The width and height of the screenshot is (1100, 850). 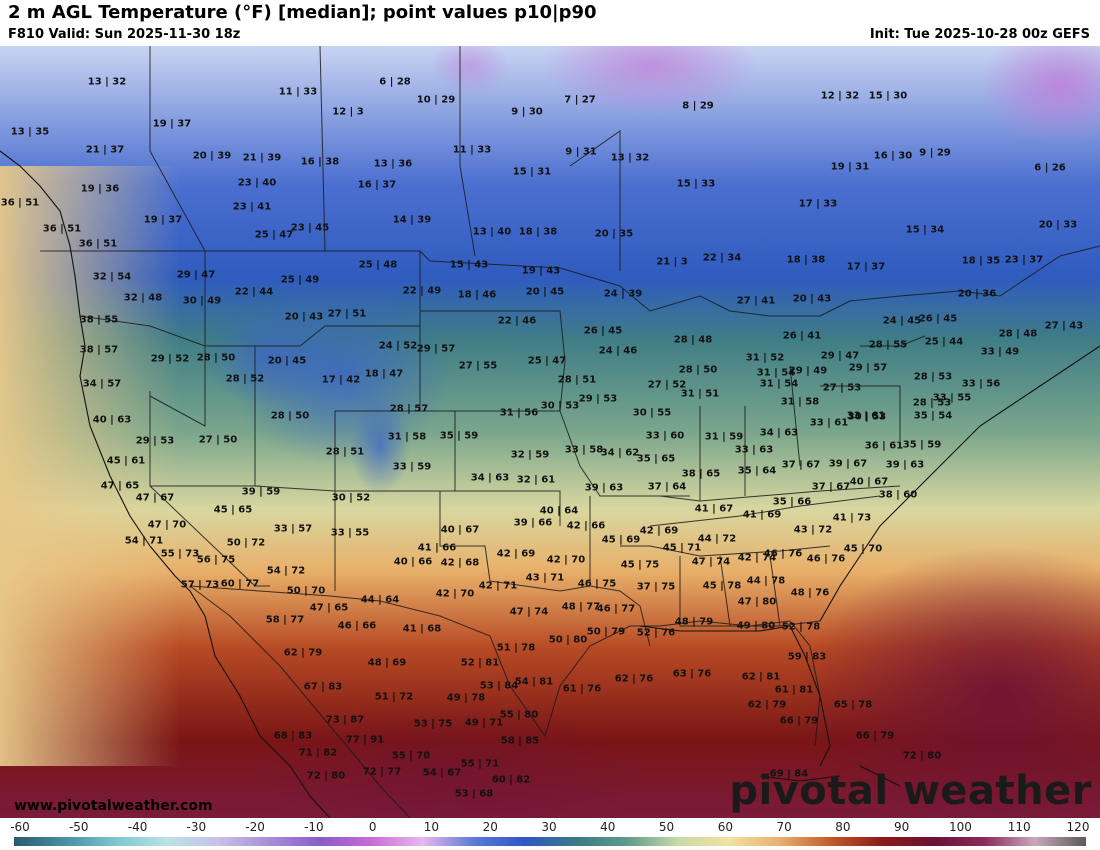 I want to click on point-value-label: 33 | 63, so click(x=754, y=450).